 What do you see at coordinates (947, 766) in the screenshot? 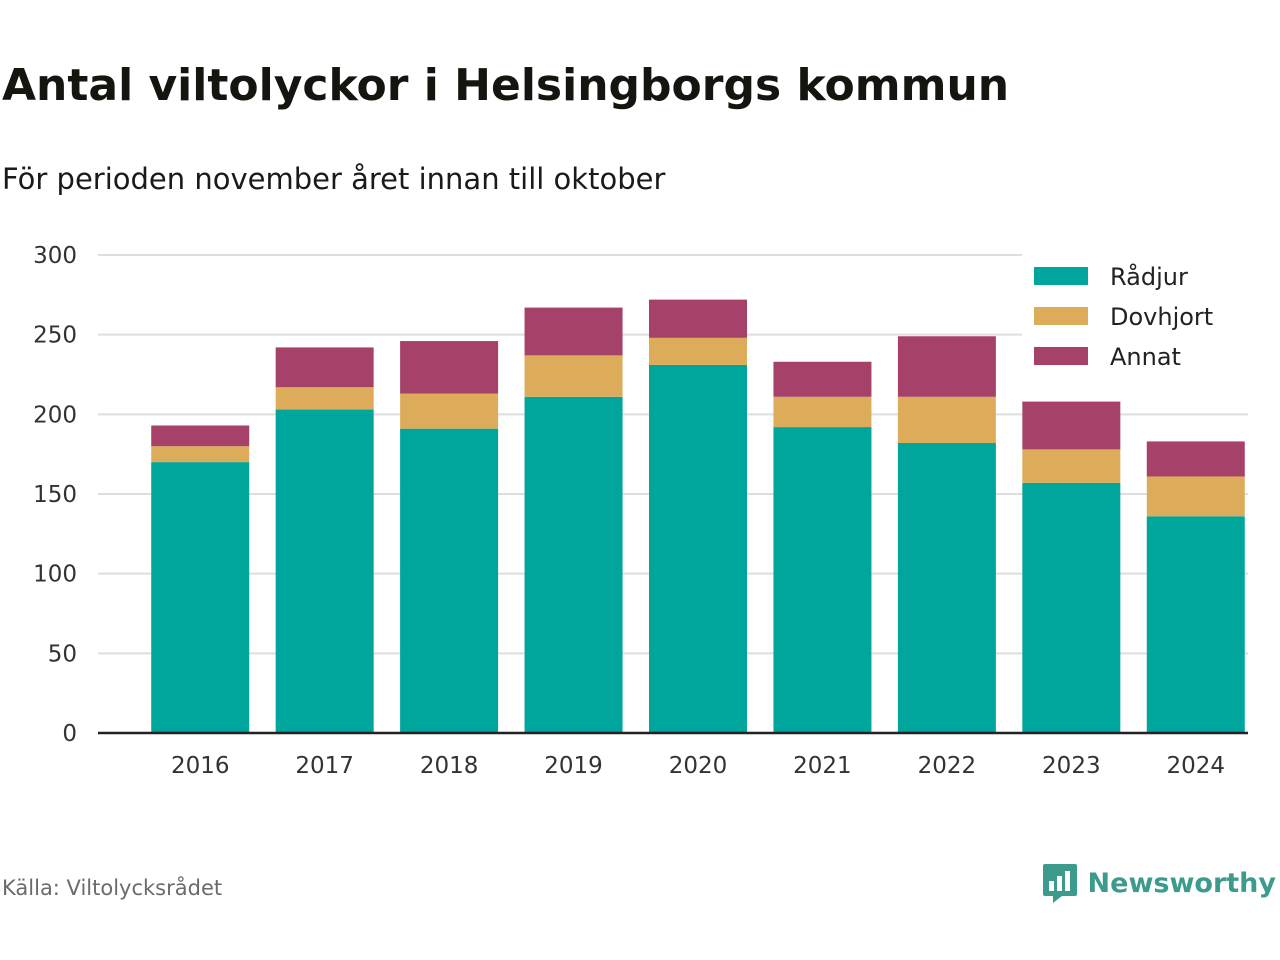
I see `x-tick-label: 2022` at bounding box center [947, 766].